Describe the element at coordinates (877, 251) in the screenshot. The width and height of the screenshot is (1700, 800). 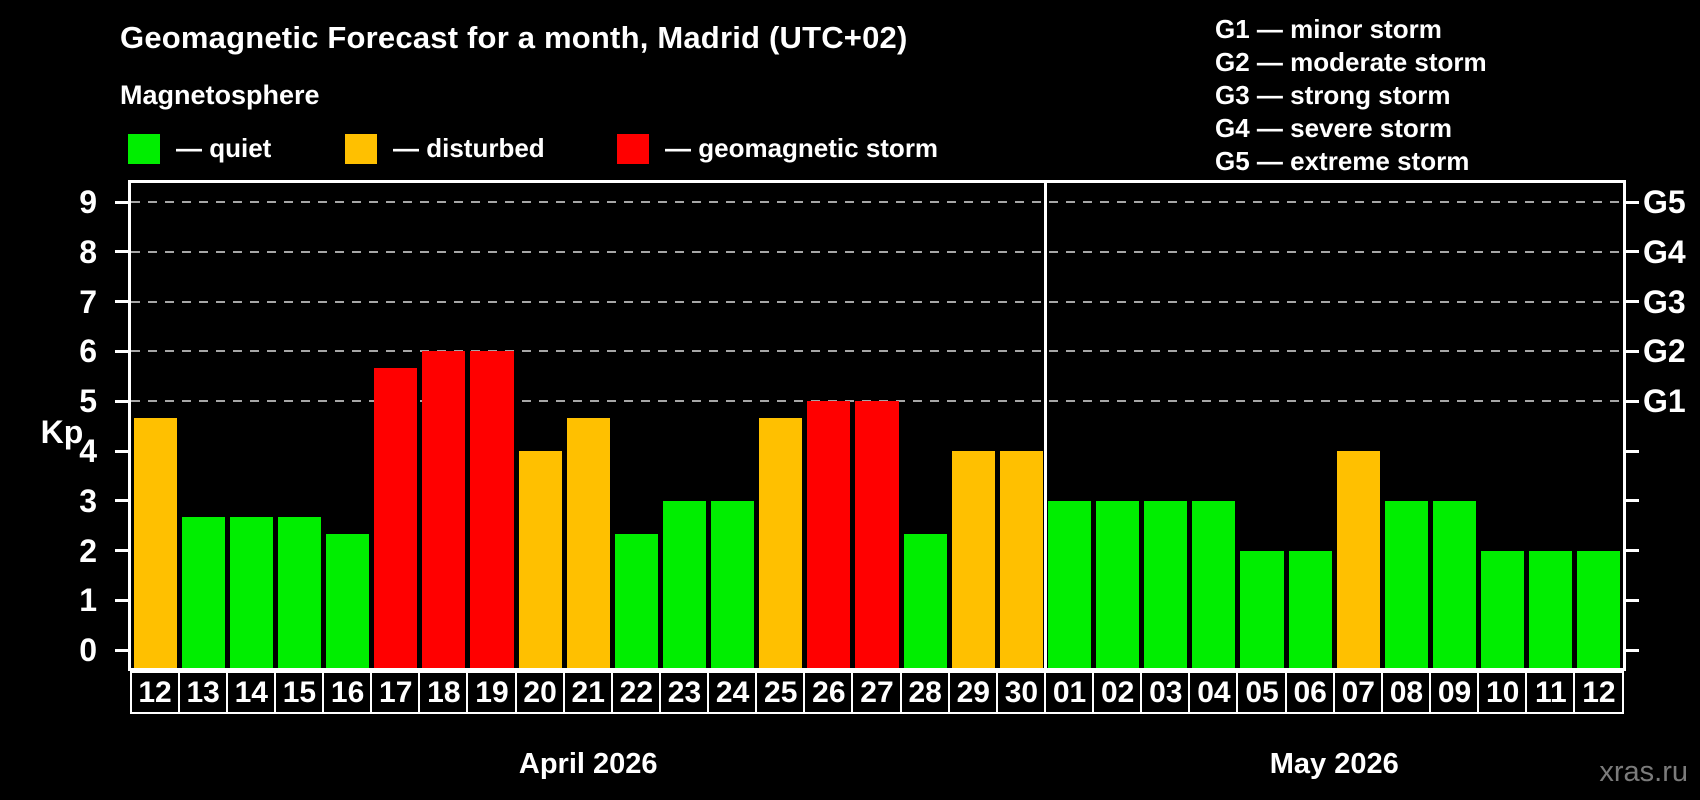
I see `gridline-kp8` at that location.